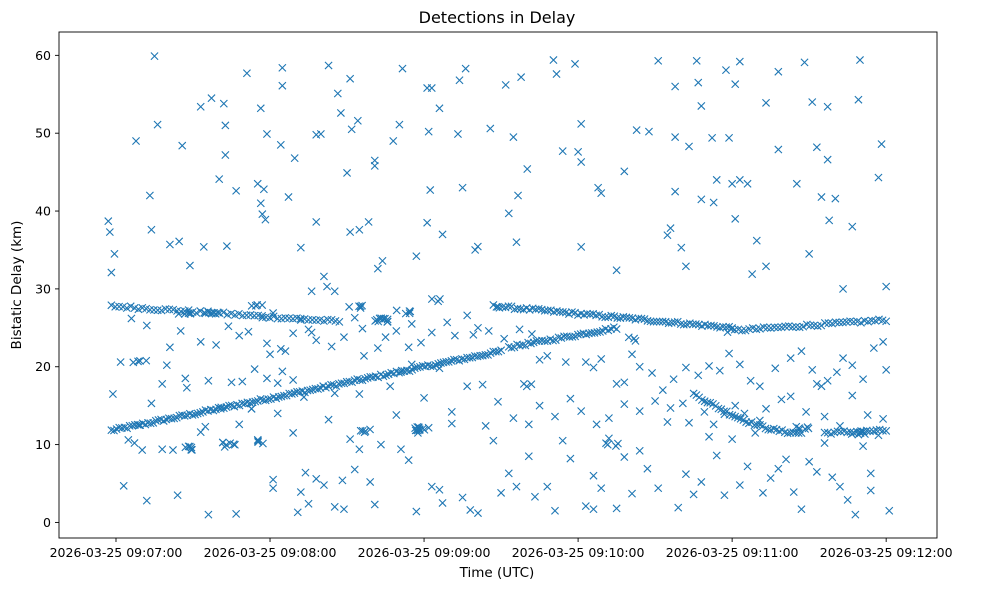 Image resolution: width=985 pixels, height=590 pixels. I want to click on y-axis-label: Bistatic Delay (km), so click(17, 285).